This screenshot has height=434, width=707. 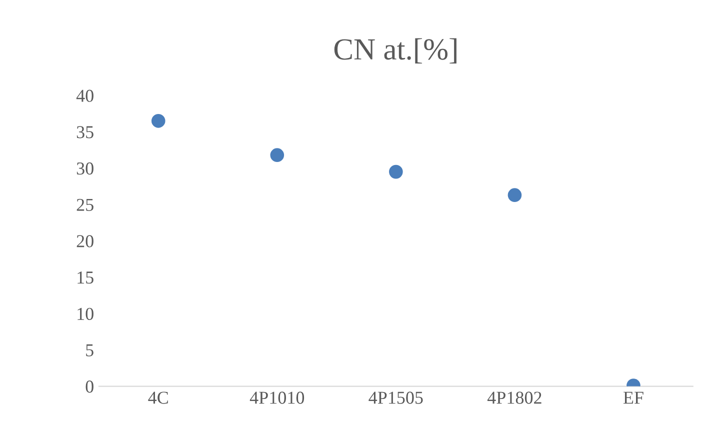 I want to click on chart-title: CN at.[%], so click(x=395, y=51).